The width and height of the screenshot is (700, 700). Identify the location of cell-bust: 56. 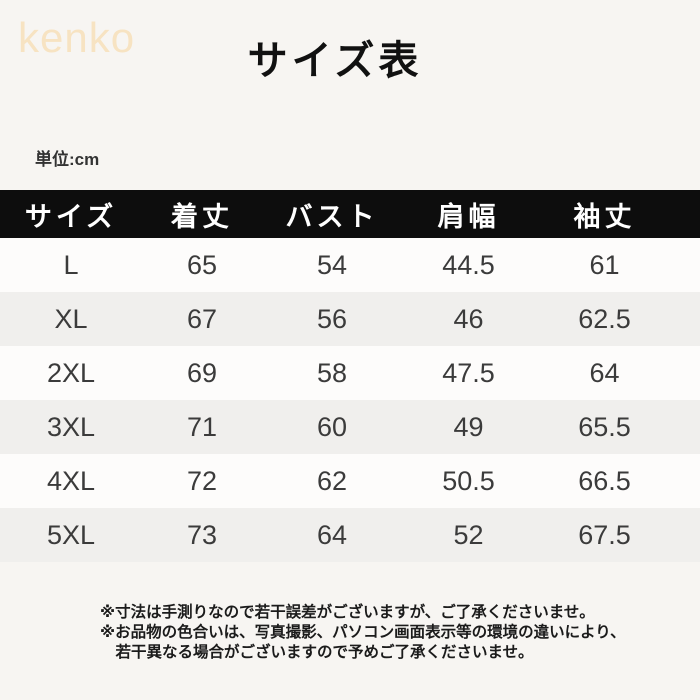
(332, 318).